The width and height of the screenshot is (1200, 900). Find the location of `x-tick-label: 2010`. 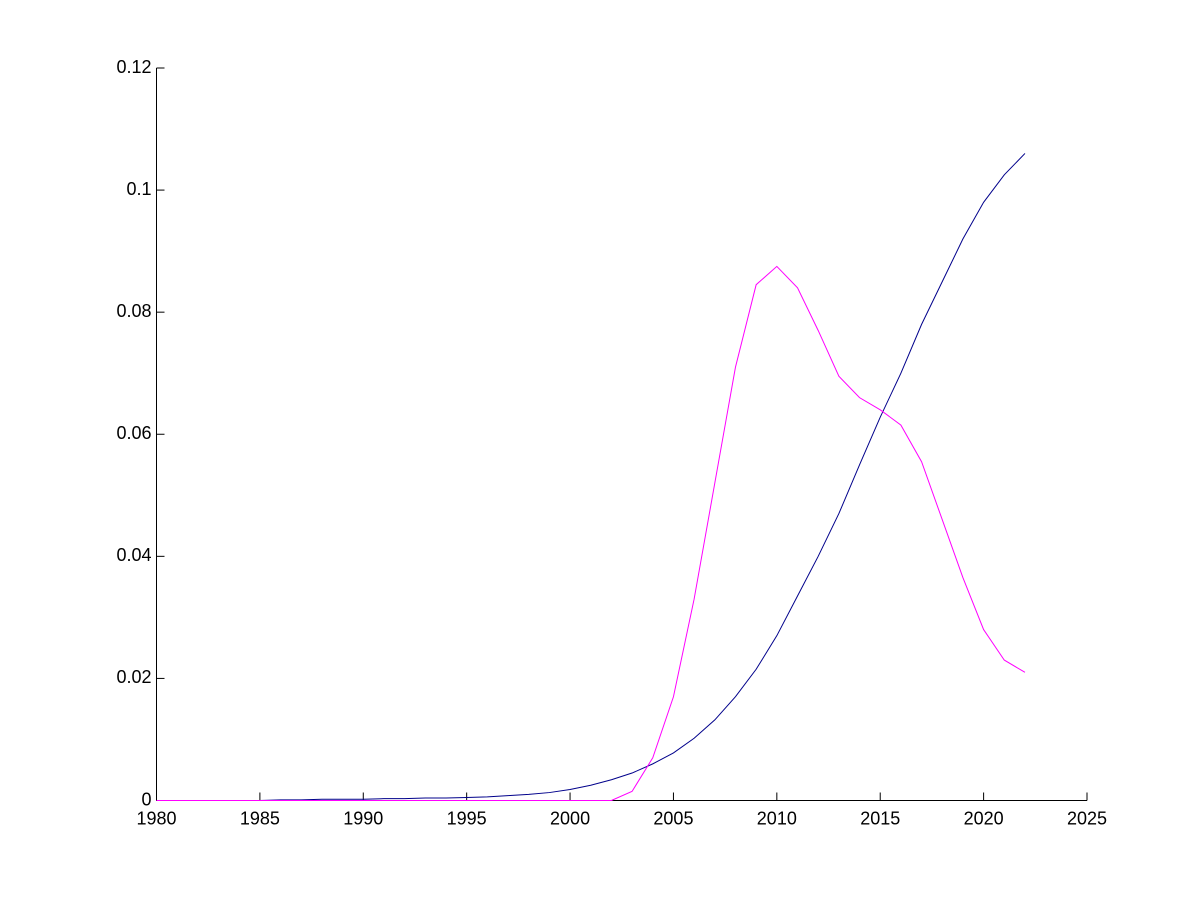

x-tick-label: 2010 is located at coordinates (777, 818).